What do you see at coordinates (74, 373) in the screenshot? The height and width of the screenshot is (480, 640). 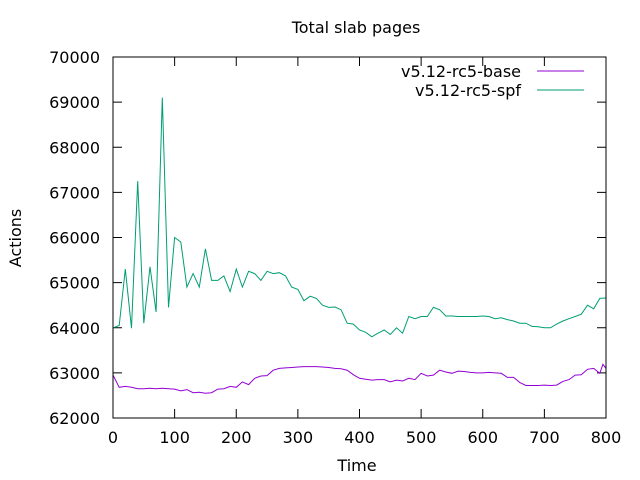 I see `y-tick-label: 63000` at bounding box center [74, 373].